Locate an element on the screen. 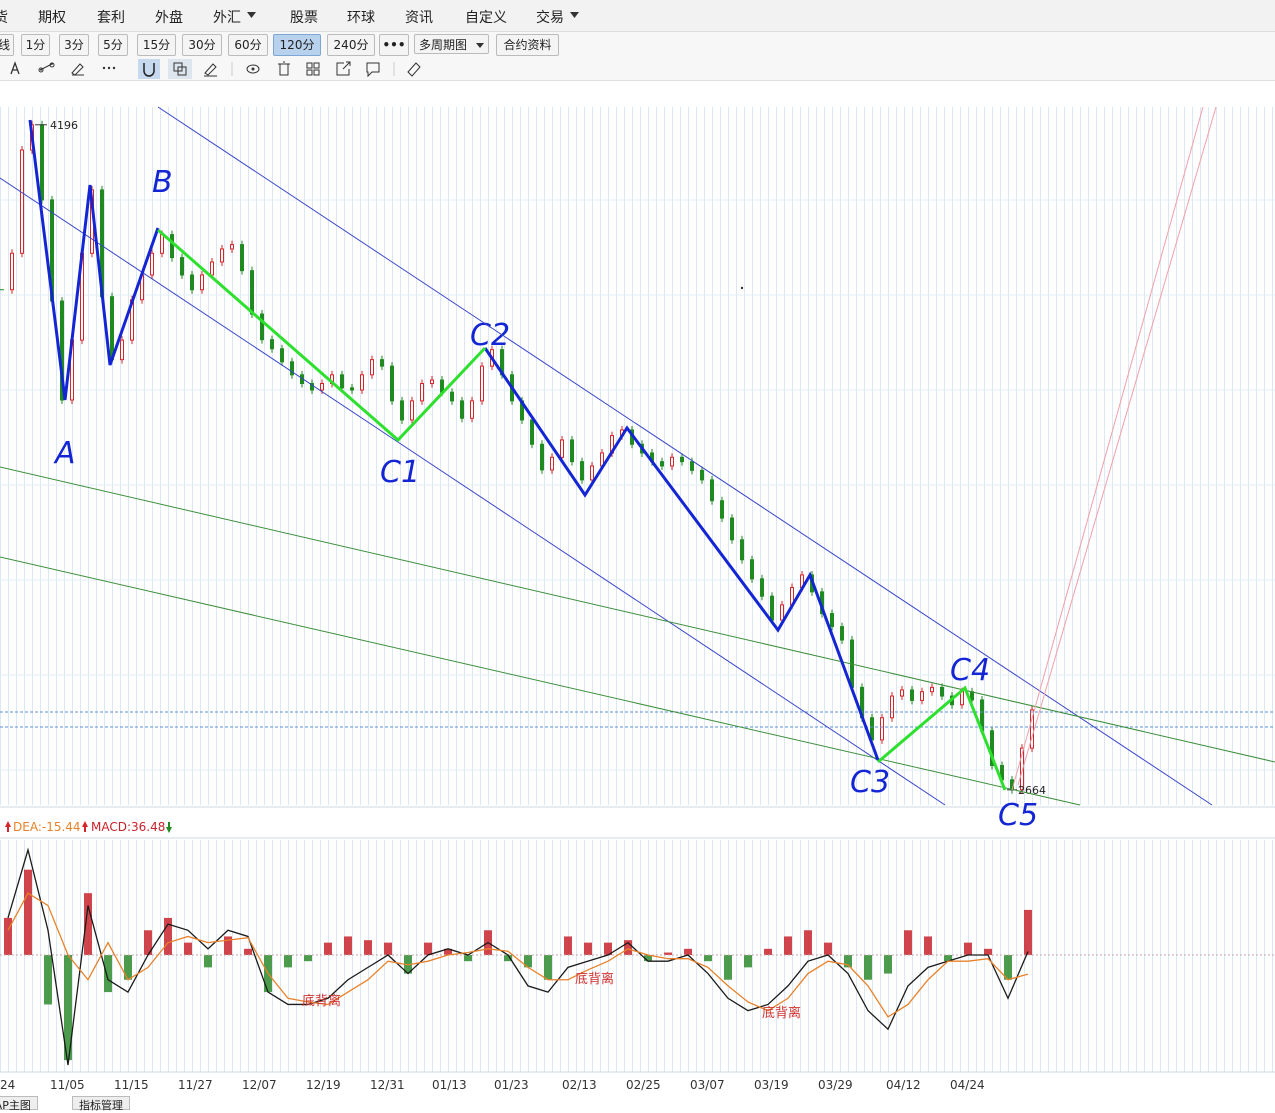  x-tick-label: 04/12 is located at coordinates (903, 1085).